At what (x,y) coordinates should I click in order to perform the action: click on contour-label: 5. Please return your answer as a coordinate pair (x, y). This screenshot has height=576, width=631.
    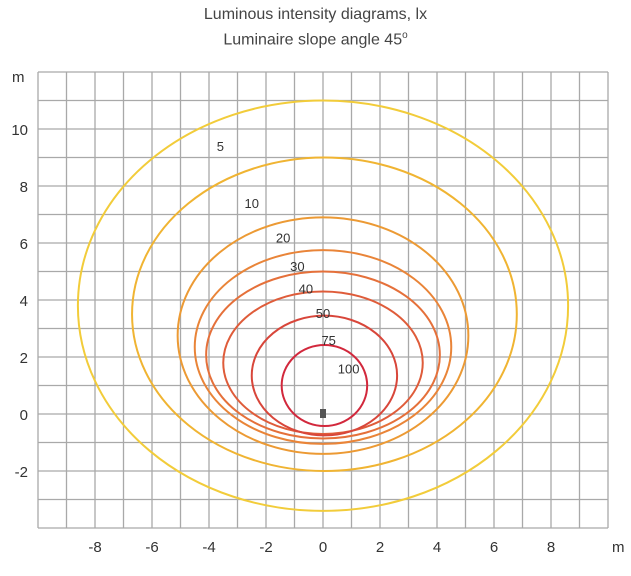
    Looking at the image, I should click on (220, 146).